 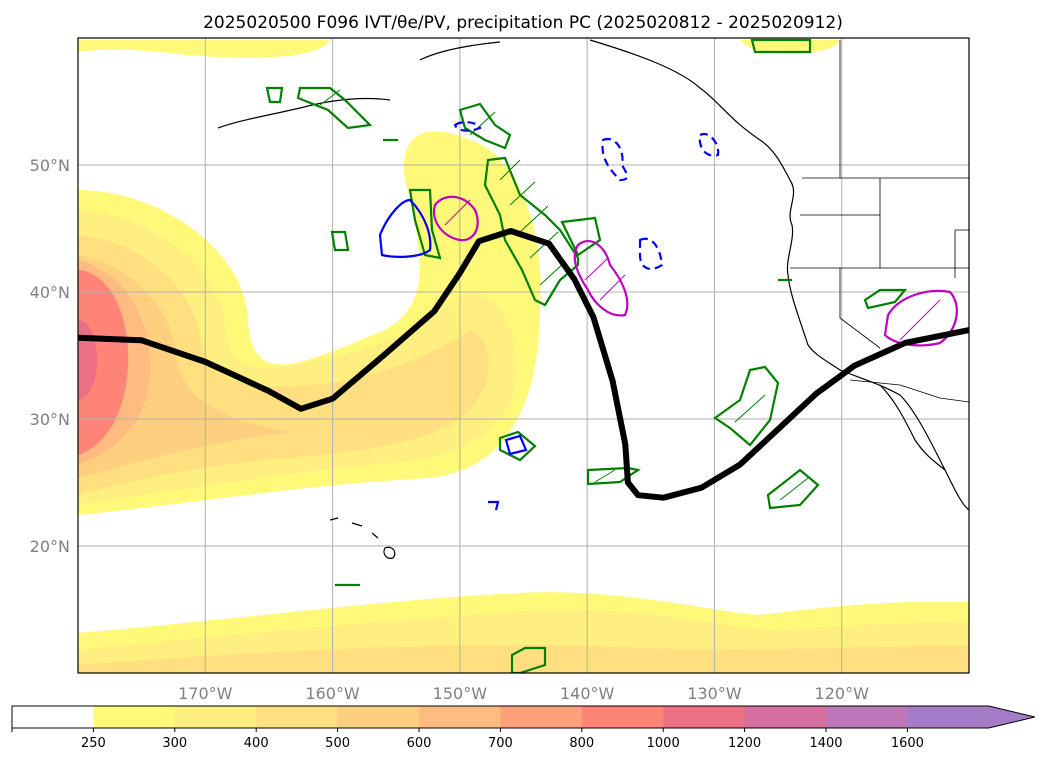 What do you see at coordinates (204, 49) in the screenshot?
I see `ivt-fill-250-north` at bounding box center [204, 49].